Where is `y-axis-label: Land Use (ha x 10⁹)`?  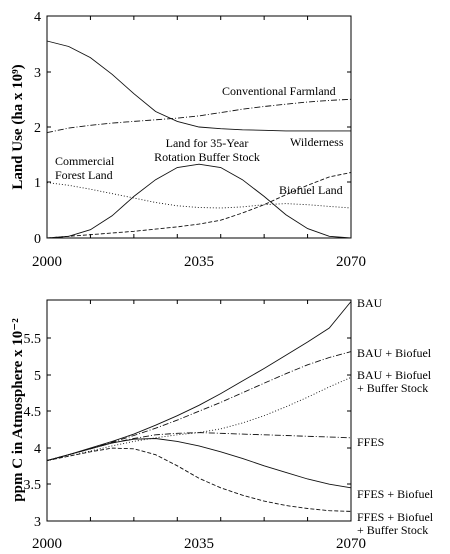 y-axis-label: Land Use (ha x 10⁹) is located at coordinates (18, 126).